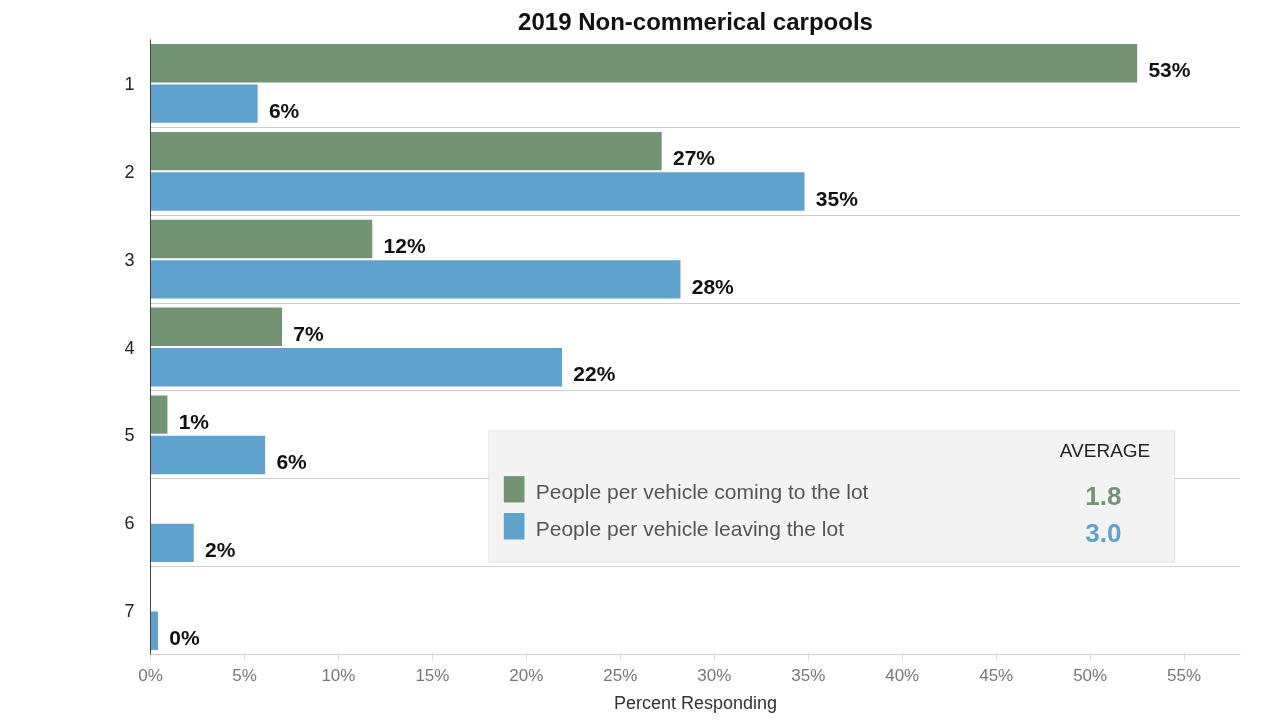 The image size is (1270, 728). What do you see at coordinates (1184, 675) in the screenshot?
I see `x-tick-label: 55%` at bounding box center [1184, 675].